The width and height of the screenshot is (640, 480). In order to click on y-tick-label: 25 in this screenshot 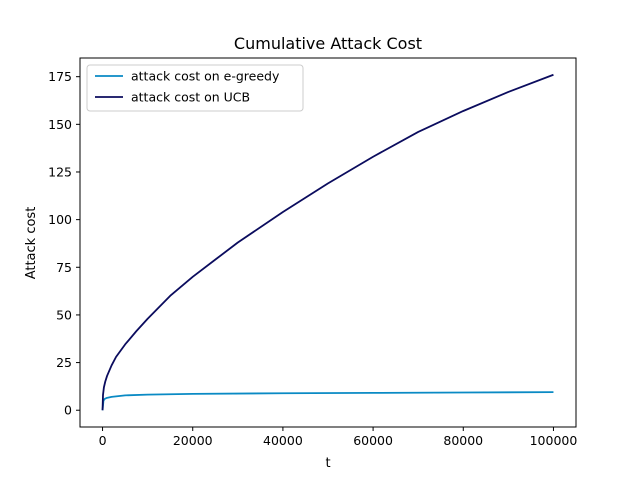, I will do `click(64, 362)`.